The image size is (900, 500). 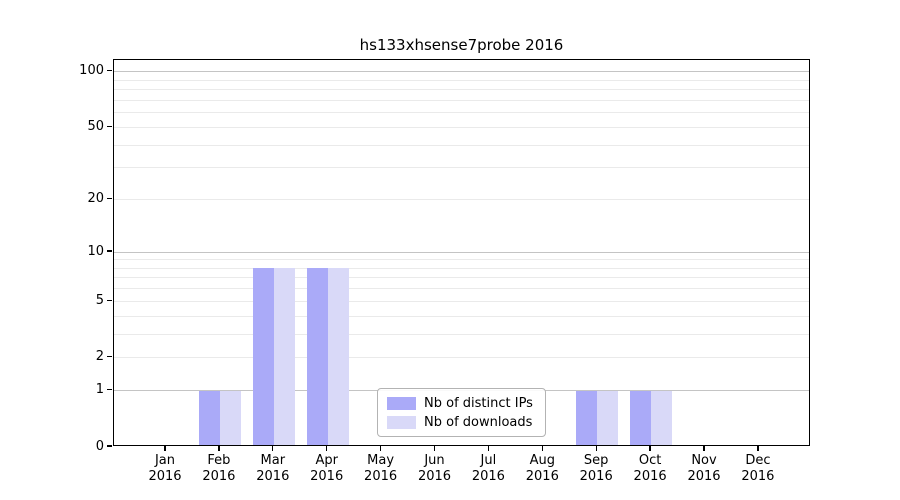 I want to click on x-tick-month: Feb, so click(x=219, y=460).